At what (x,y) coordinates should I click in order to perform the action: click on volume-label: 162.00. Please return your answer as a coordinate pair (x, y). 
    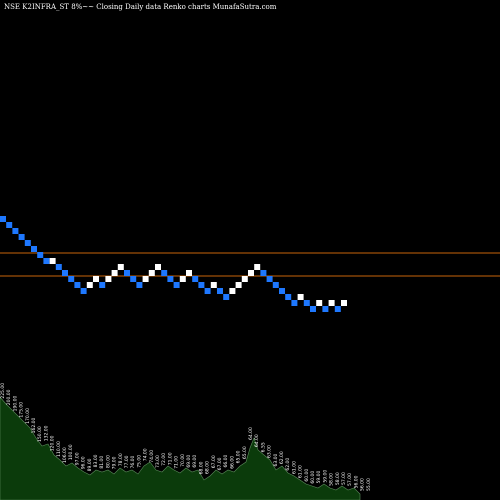
    Looking at the image, I should click on (34, 425).